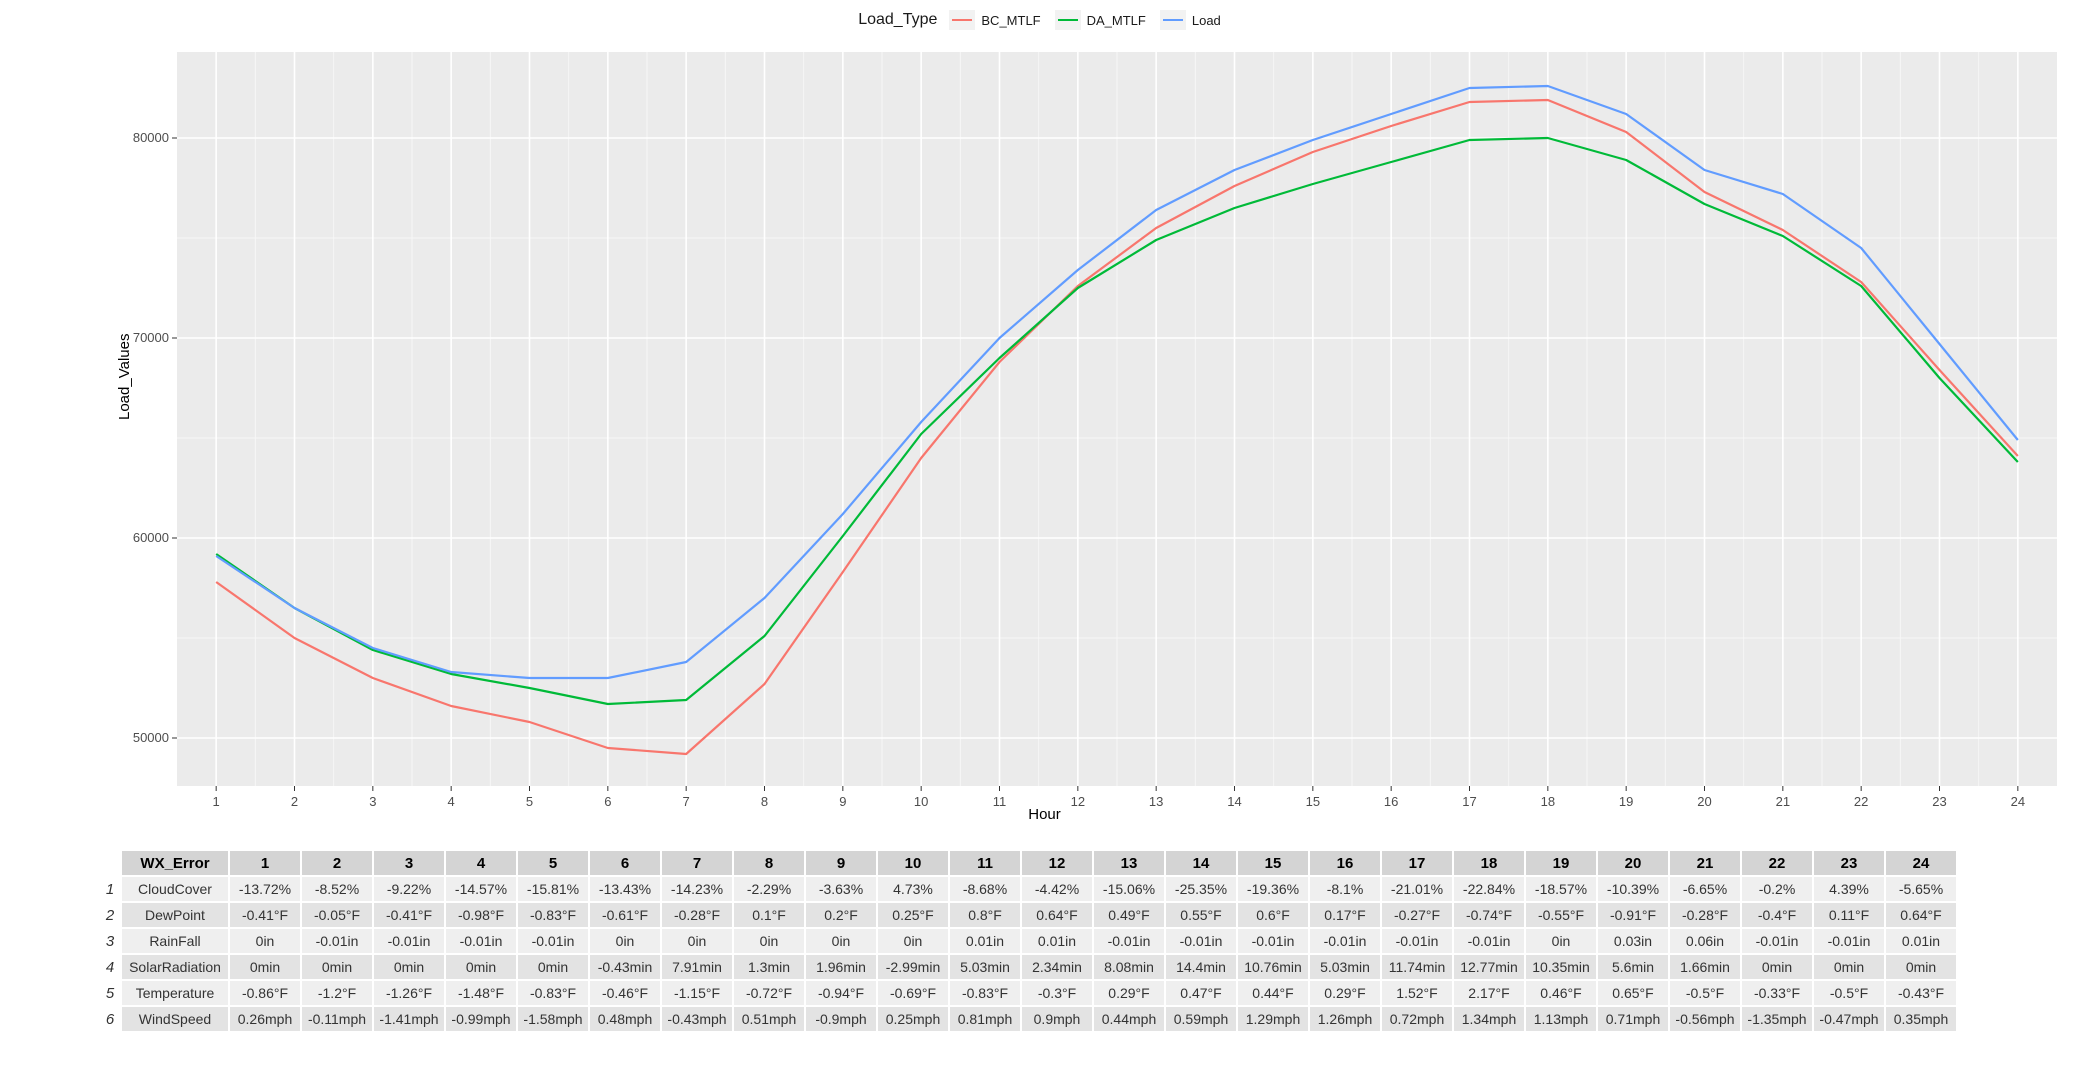 Image resolution: width=2089 pixels, height=1066 pixels. Describe the element at coordinates (1849, 1019) in the screenshot. I see `table-cell: -0.47mph` at that location.